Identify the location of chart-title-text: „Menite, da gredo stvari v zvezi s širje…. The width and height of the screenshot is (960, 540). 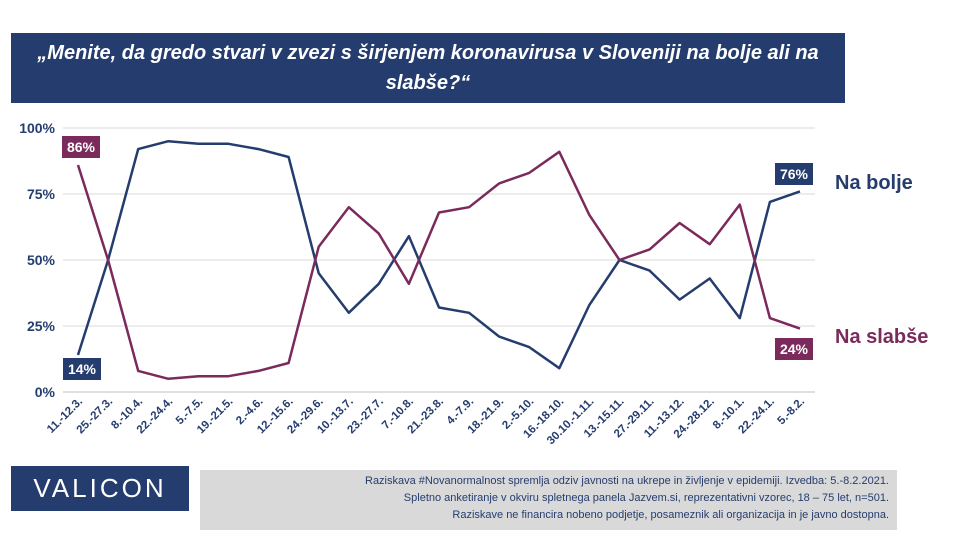
(428, 68).